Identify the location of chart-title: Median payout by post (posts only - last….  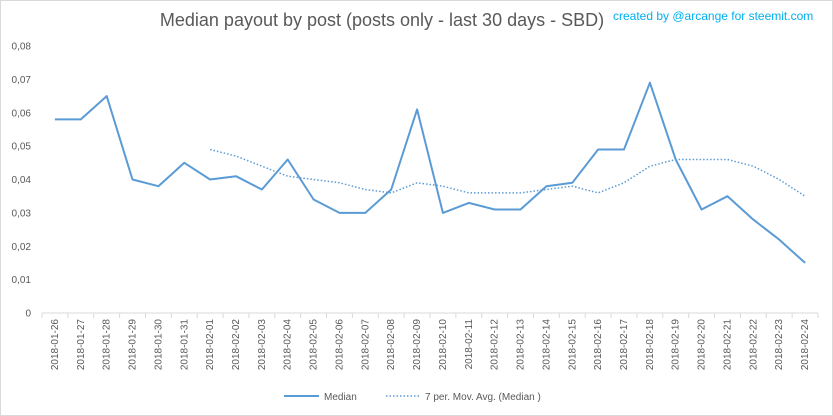
(382, 20).